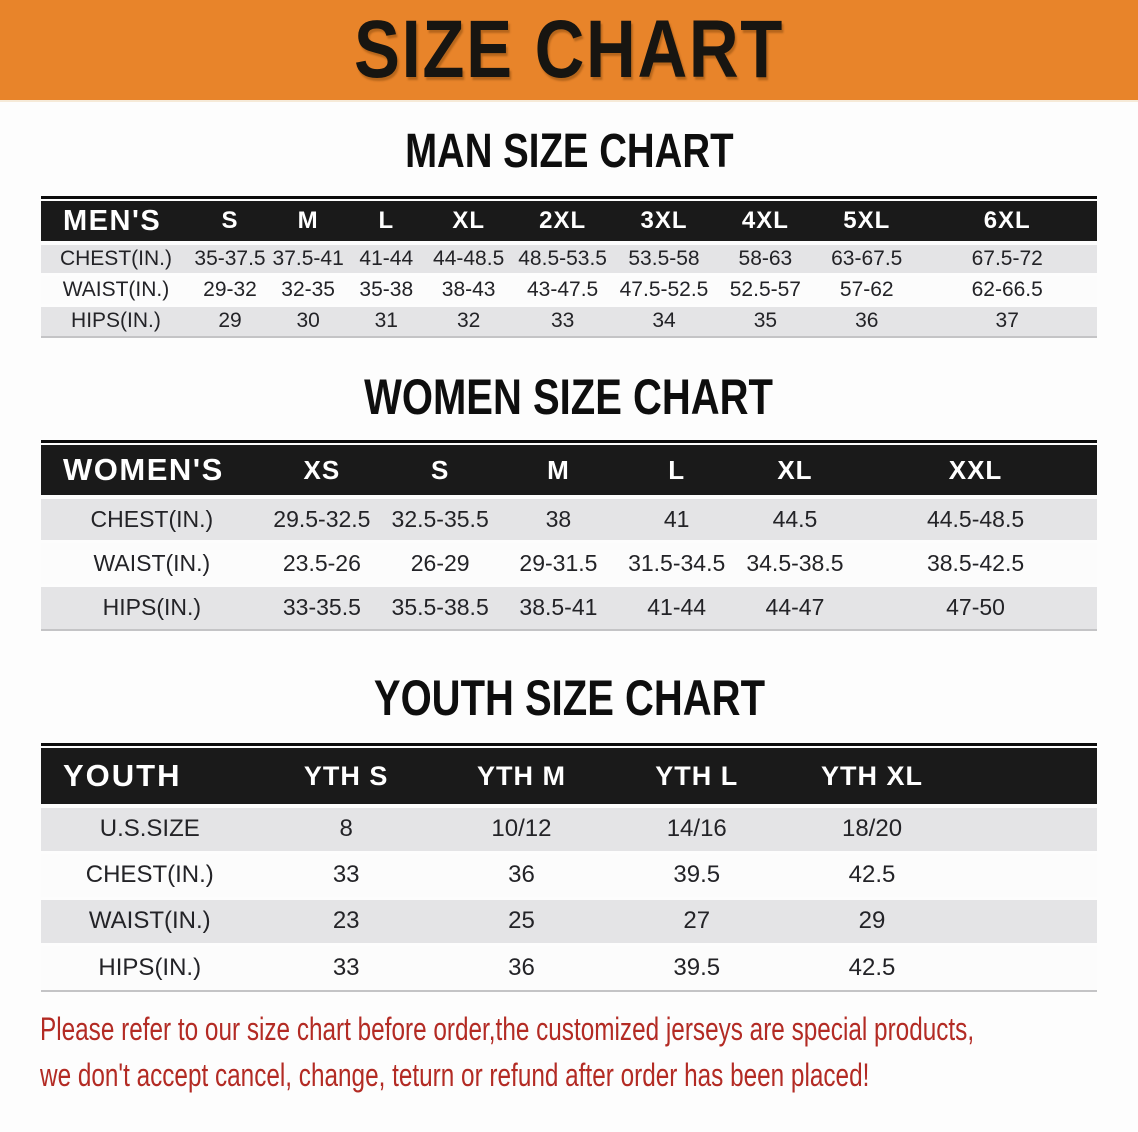 The height and width of the screenshot is (1132, 1138). I want to click on womens-section-heading-text: WOMEN SIZE CHART, so click(569, 397).